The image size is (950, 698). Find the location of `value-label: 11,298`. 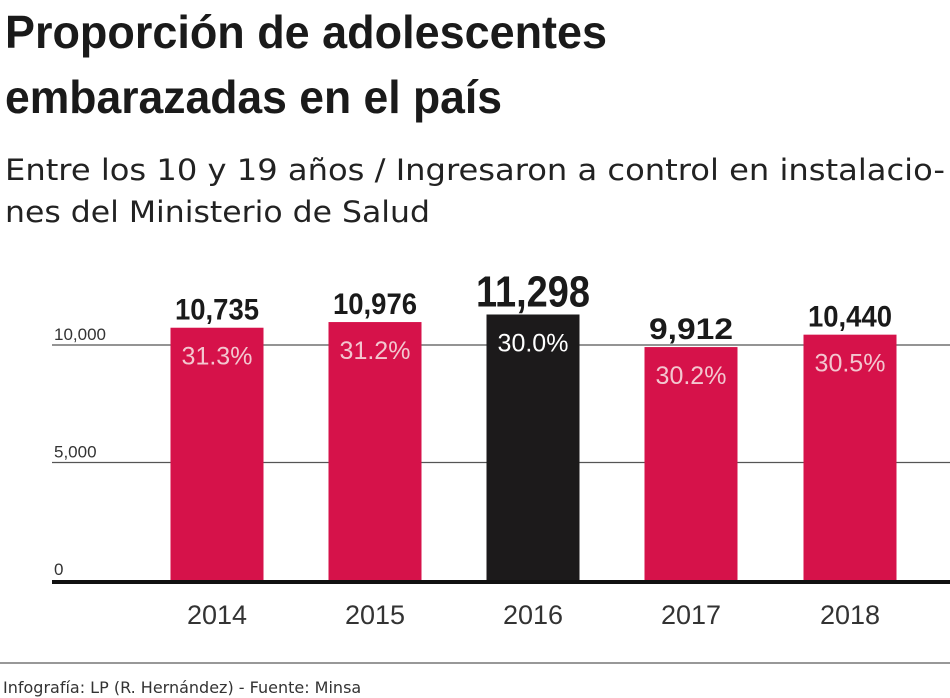

value-label: 11,298 is located at coordinates (533, 291).